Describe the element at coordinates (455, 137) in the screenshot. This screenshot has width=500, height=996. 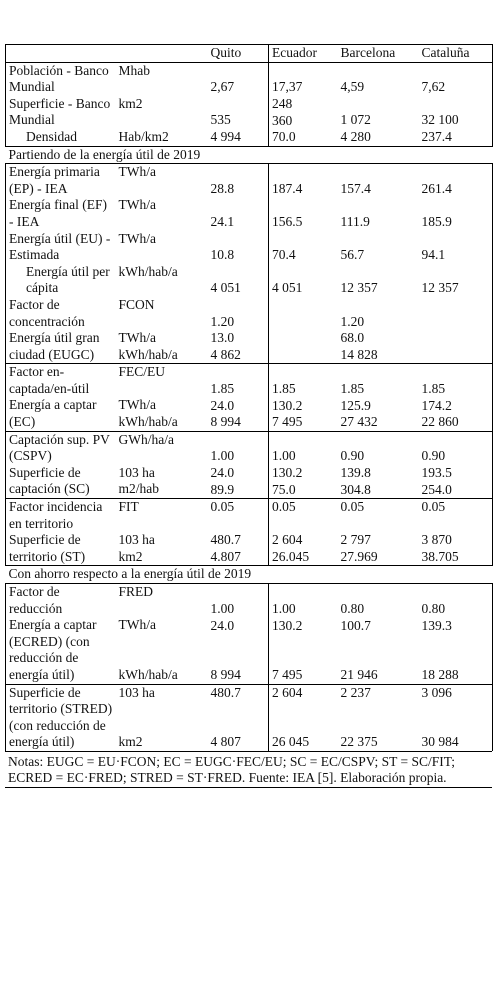
I see `value-cell: 237.4` at that location.